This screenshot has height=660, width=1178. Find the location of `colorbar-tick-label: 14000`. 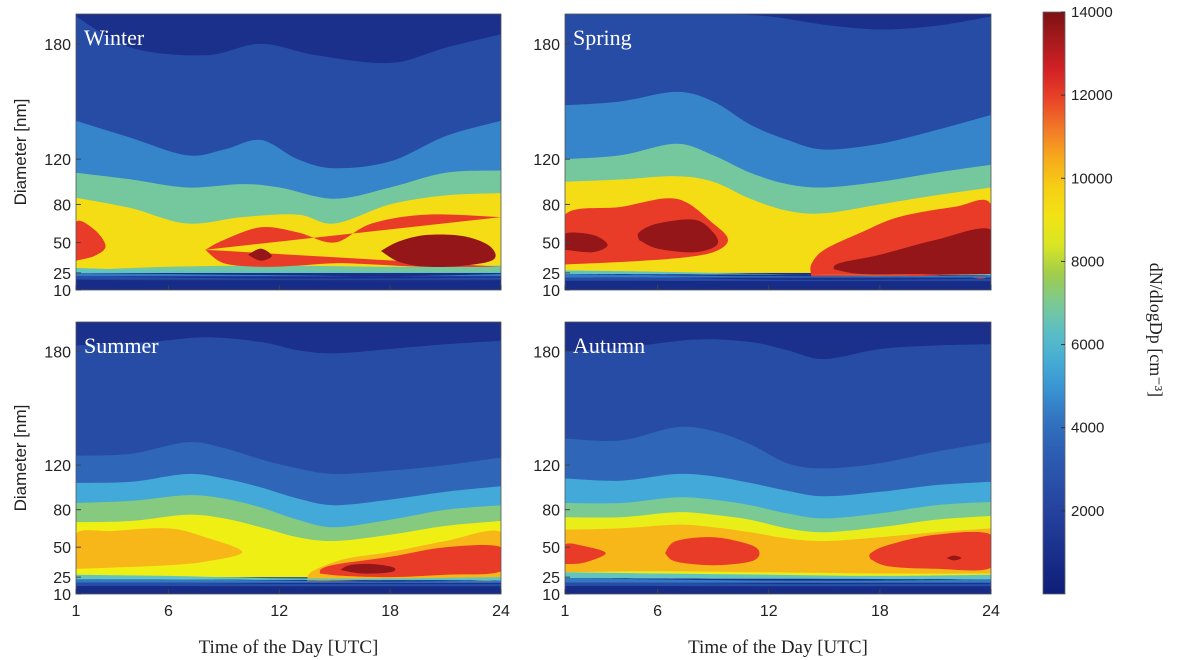

colorbar-tick-label: 14000 is located at coordinates (1092, 12).